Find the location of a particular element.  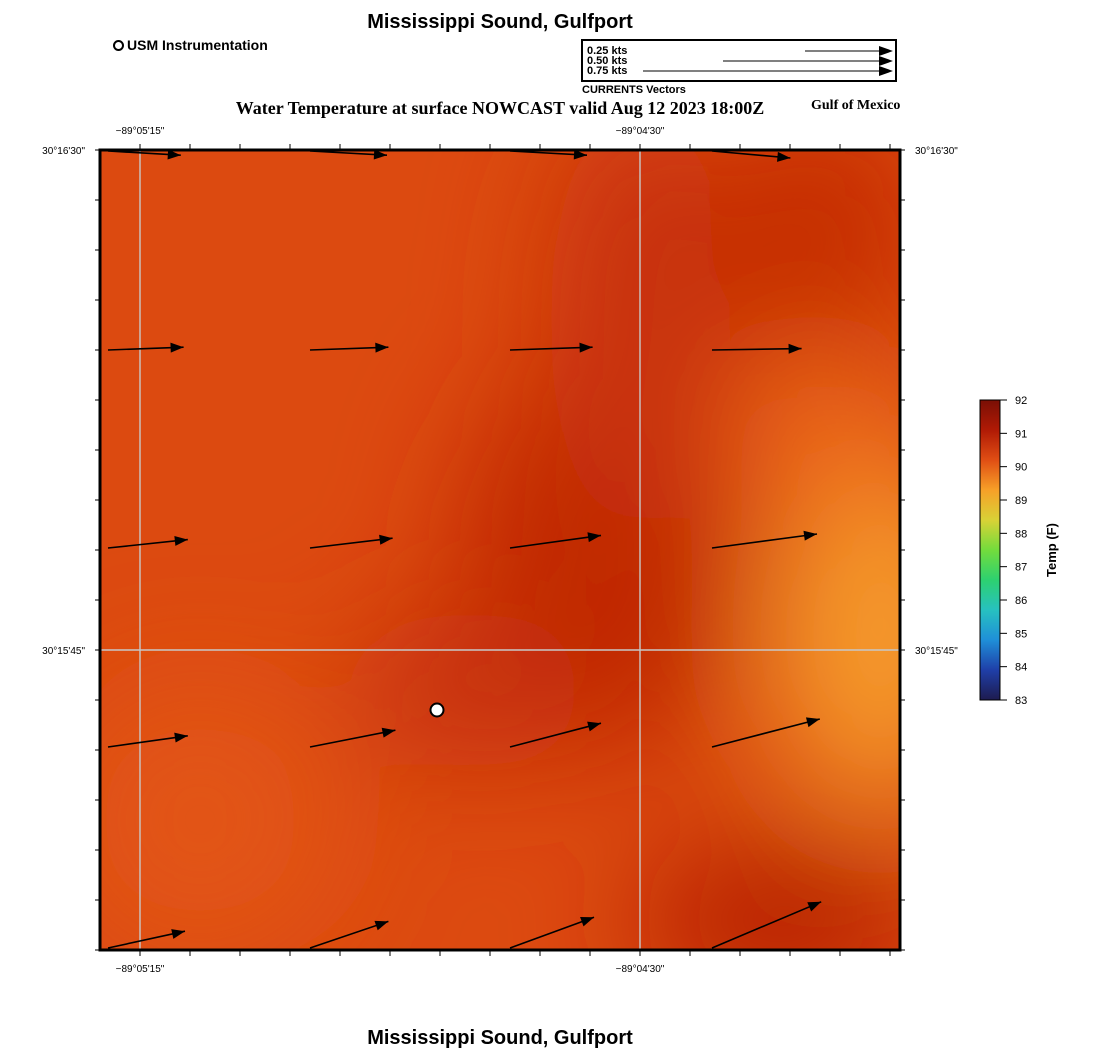

vector-legend-caption: CURRENTS Vectors is located at coordinates (634, 90).